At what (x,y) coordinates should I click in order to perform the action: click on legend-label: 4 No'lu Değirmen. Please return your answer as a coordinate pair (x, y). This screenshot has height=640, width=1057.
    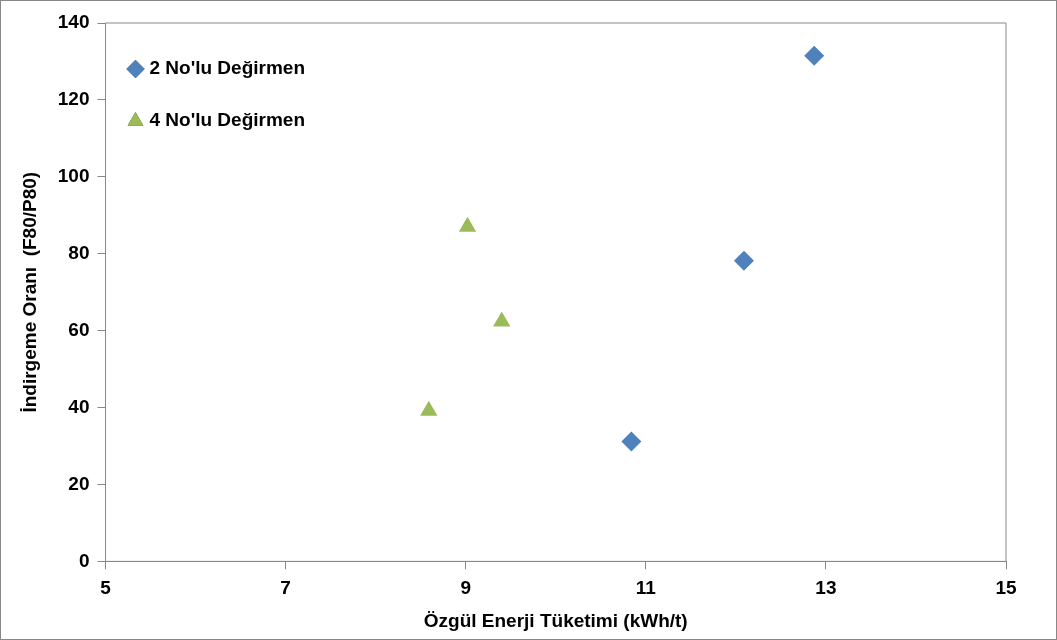
    Looking at the image, I should click on (227, 120).